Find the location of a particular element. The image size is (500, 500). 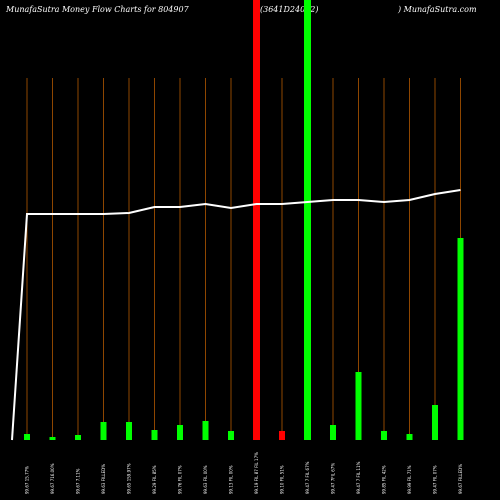

x-tick-label-0: 99.67 15.77% is located at coordinates (27, 480).